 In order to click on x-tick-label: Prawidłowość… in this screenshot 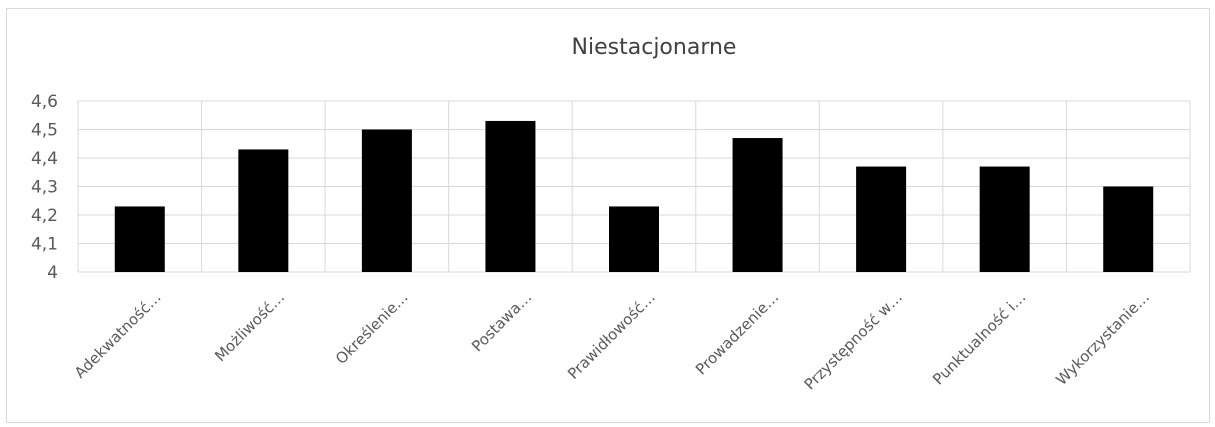, I will do `click(611, 335)`.